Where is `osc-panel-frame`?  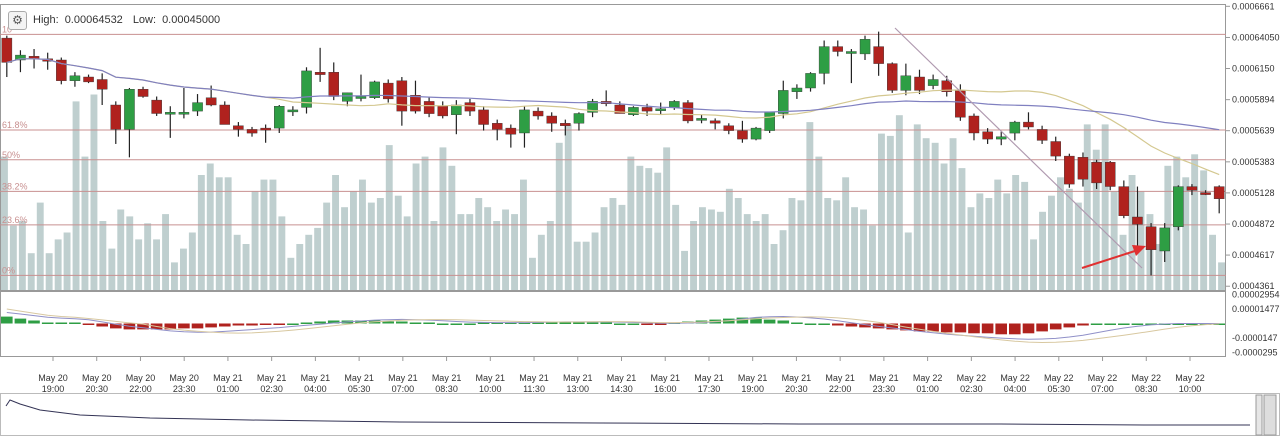 osc-panel-frame is located at coordinates (613, 324).